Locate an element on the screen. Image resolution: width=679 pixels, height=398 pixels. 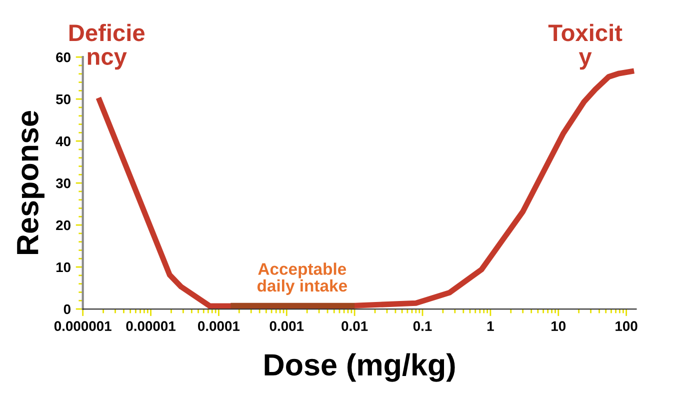
x-tick-label: 0.000001 is located at coordinates (83, 326).